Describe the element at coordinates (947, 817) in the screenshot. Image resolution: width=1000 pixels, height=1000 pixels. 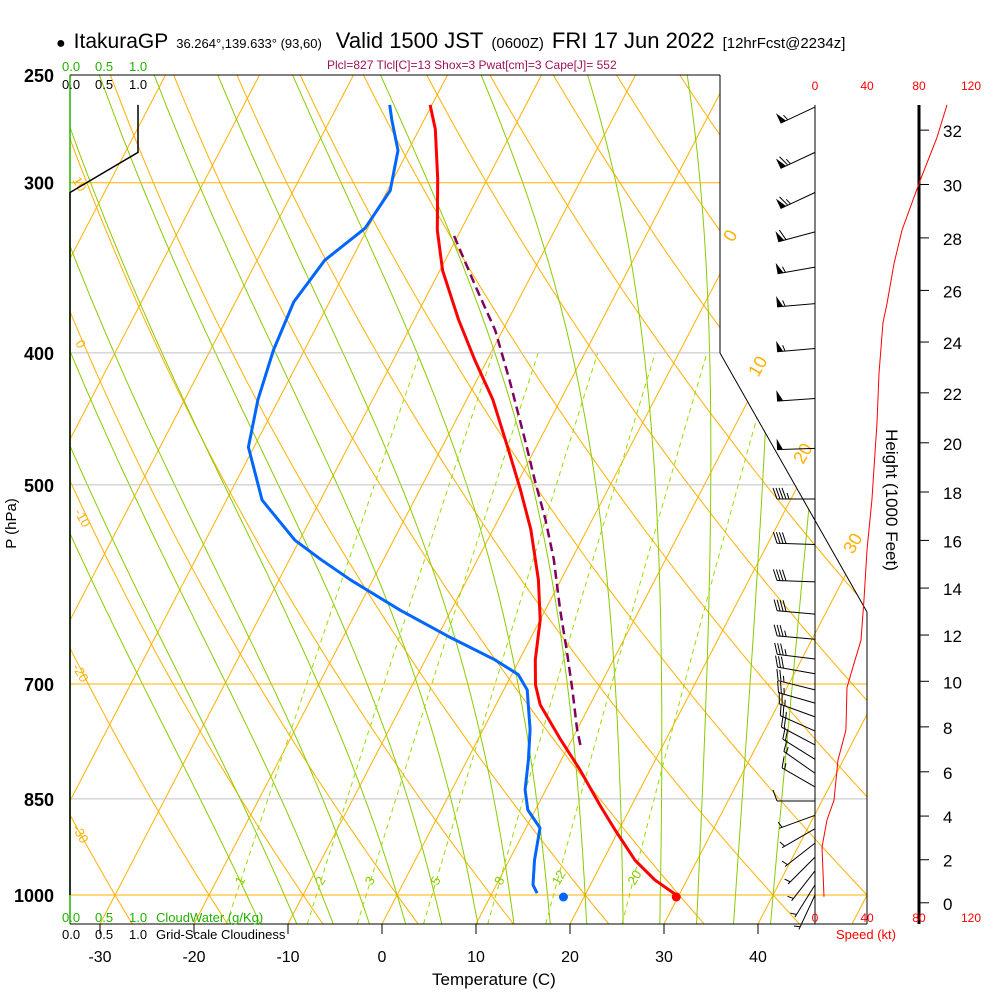
I see `height-tick-label: 4` at that location.